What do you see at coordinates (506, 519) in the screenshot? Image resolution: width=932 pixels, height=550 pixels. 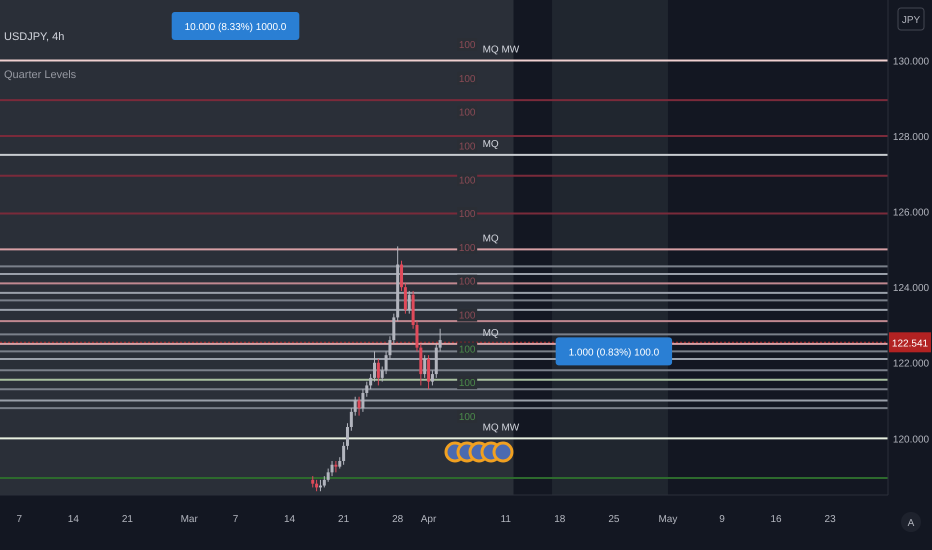 I see `x-tick-label: 11` at bounding box center [506, 519].